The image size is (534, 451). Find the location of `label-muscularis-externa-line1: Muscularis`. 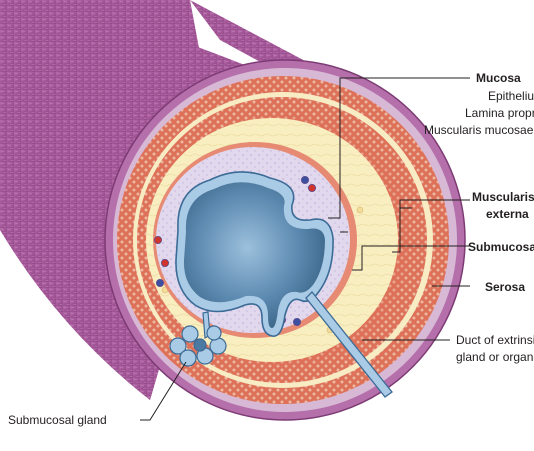

label-muscularis-externa-line1: Muscularis is located at coordinates (503, 197).